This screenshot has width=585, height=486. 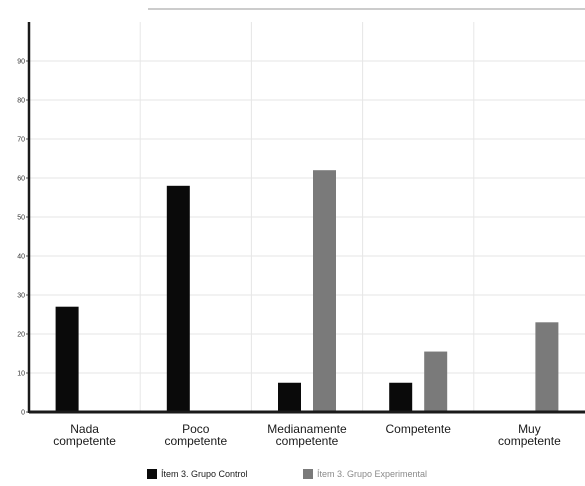 I want to click on x-category-label: Competente, so click(x=419, y=429).